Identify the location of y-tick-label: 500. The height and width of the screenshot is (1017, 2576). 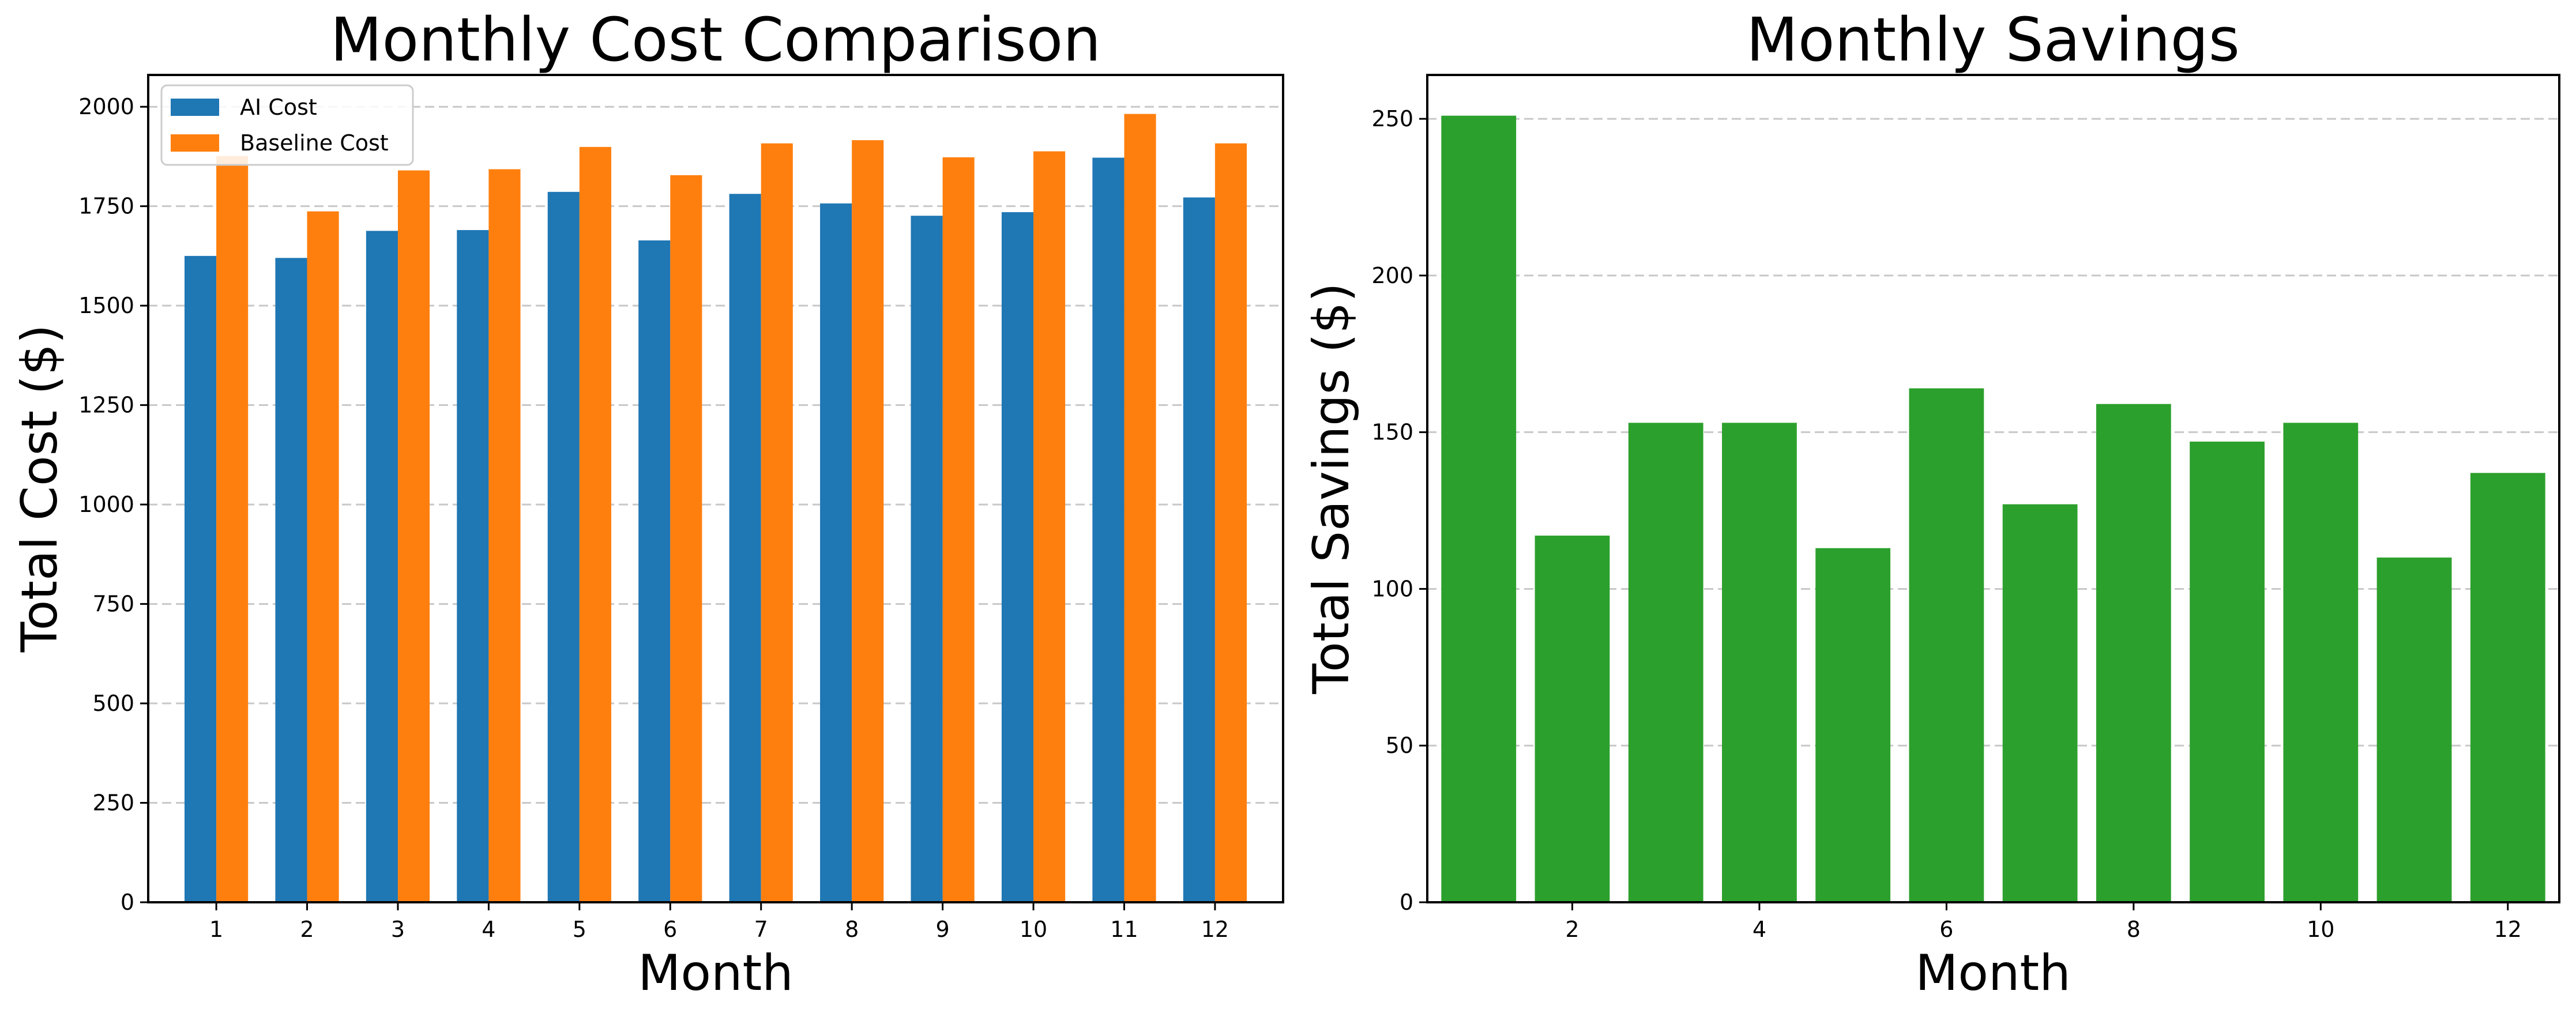
(113, 704).